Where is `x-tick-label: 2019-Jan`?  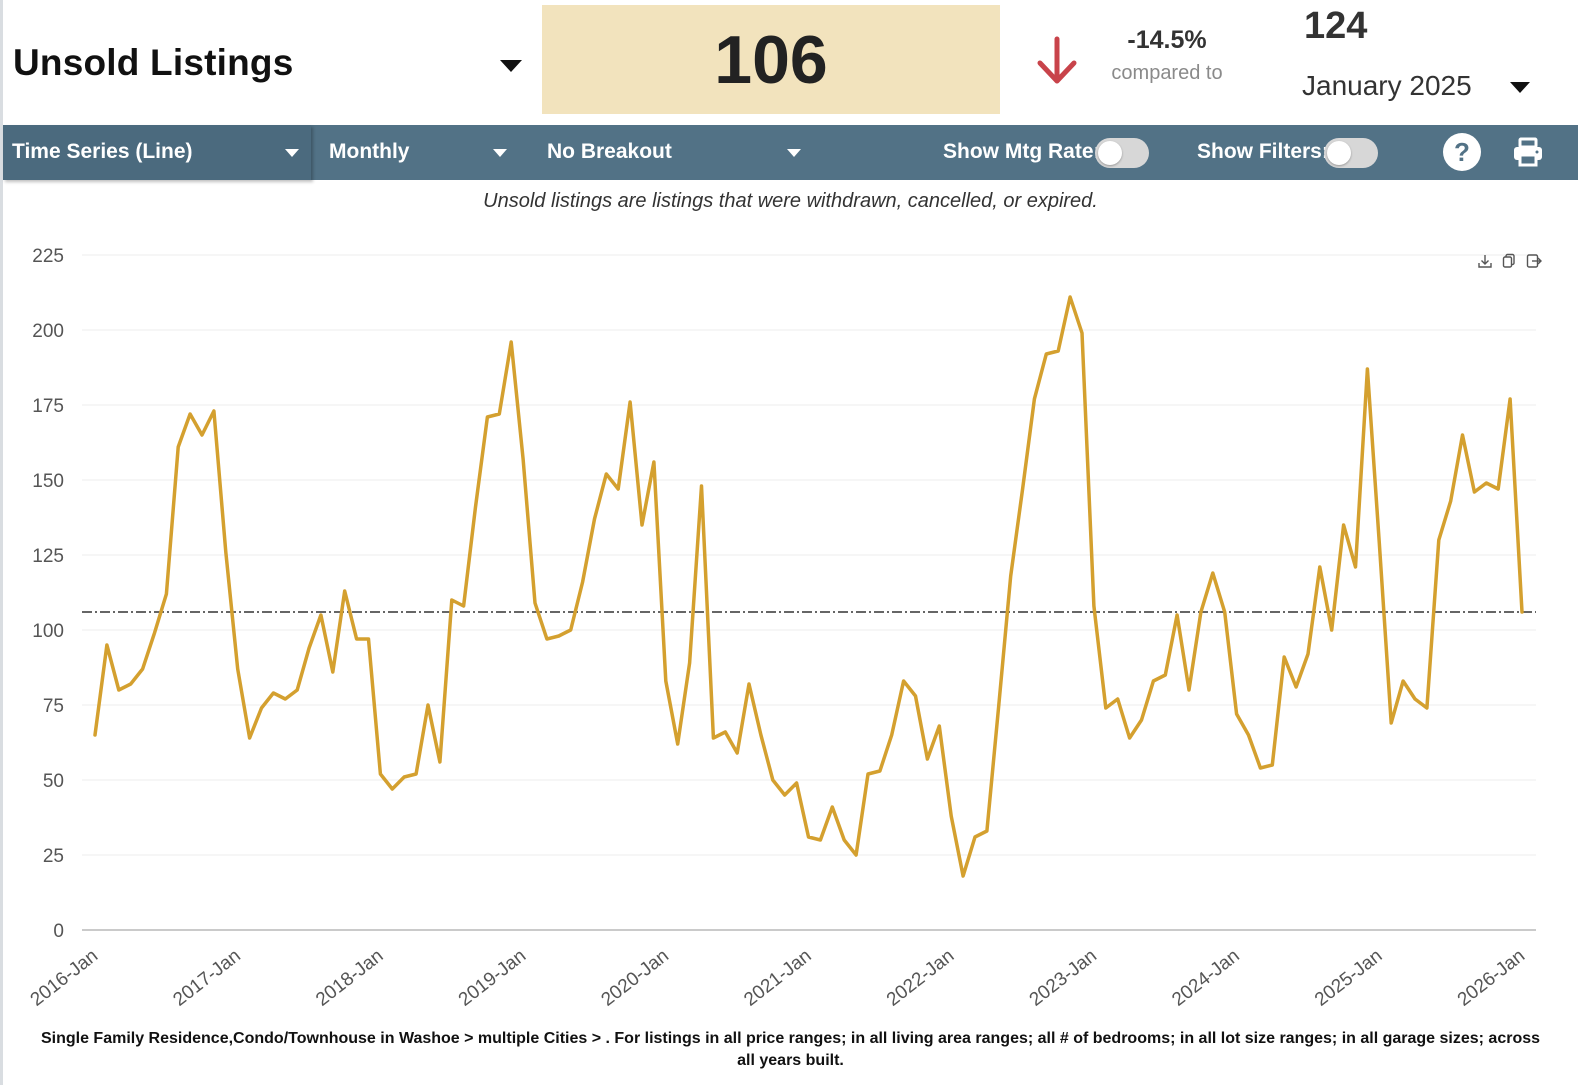
x-tick-label: 2019-Jan is located at coordinates (492, 977).